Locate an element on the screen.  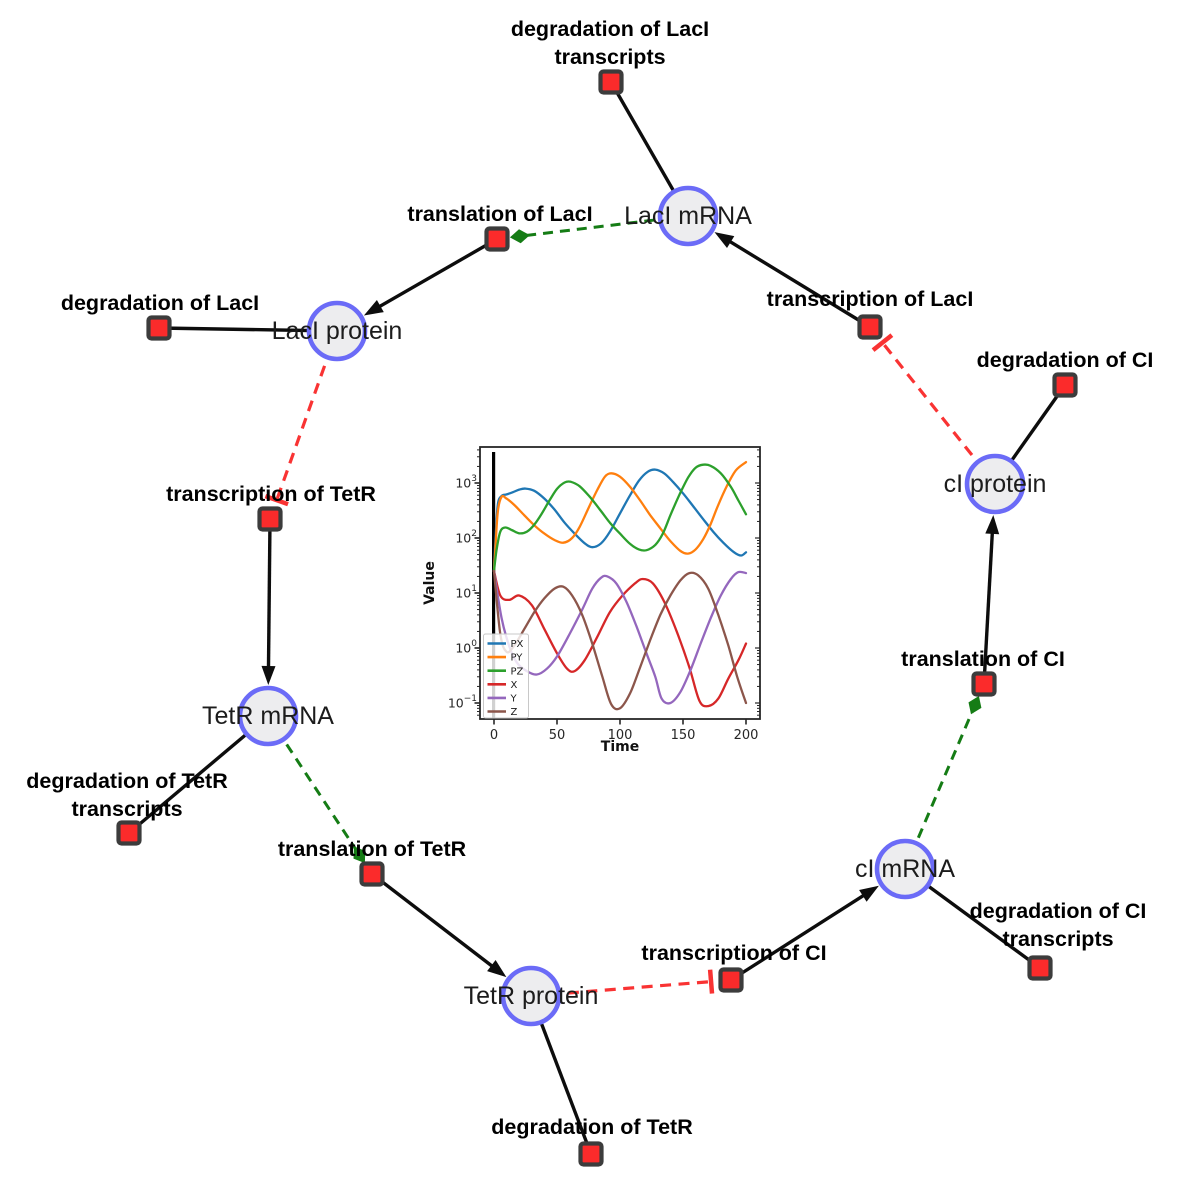
species-label-tetr-mrna: TetR mRNA is located at coordinates (268, 716).